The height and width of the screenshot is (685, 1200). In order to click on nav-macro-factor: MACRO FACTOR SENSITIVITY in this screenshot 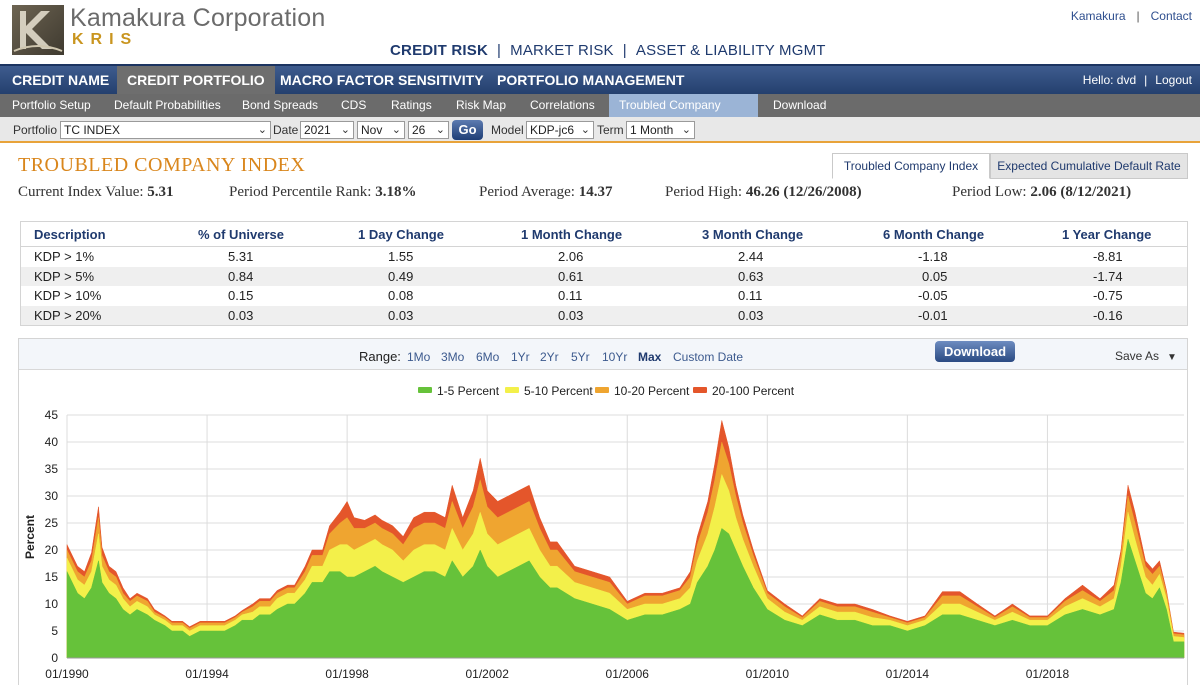, I will do `click(382, 80)`.